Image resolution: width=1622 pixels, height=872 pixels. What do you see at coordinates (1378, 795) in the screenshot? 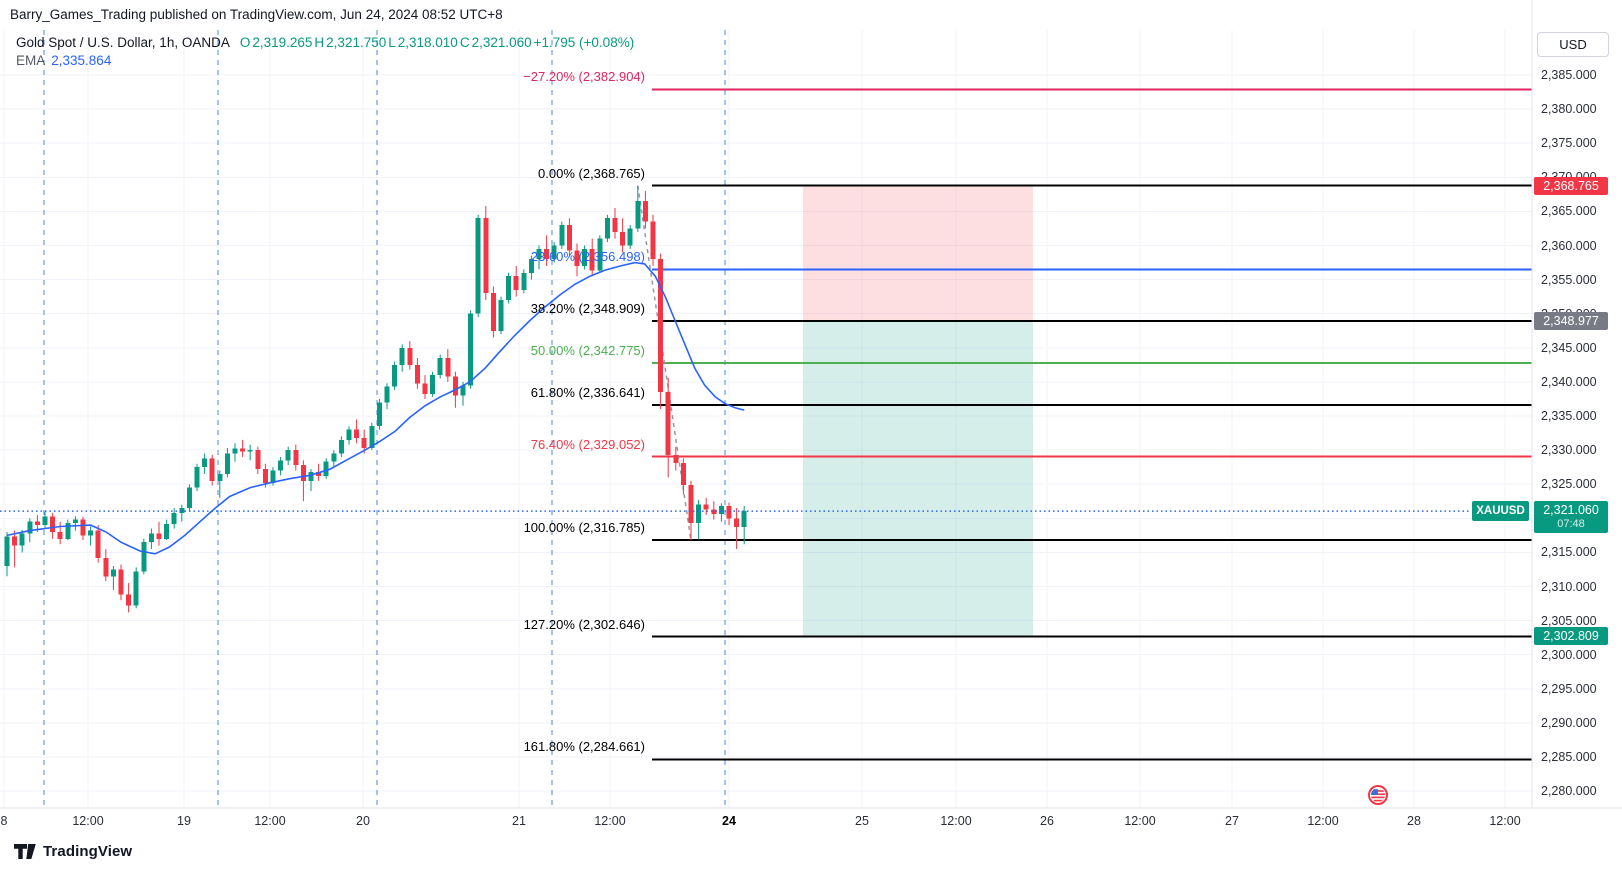
I see `us-flag-event-icon` at bounding box center [1378, 795].